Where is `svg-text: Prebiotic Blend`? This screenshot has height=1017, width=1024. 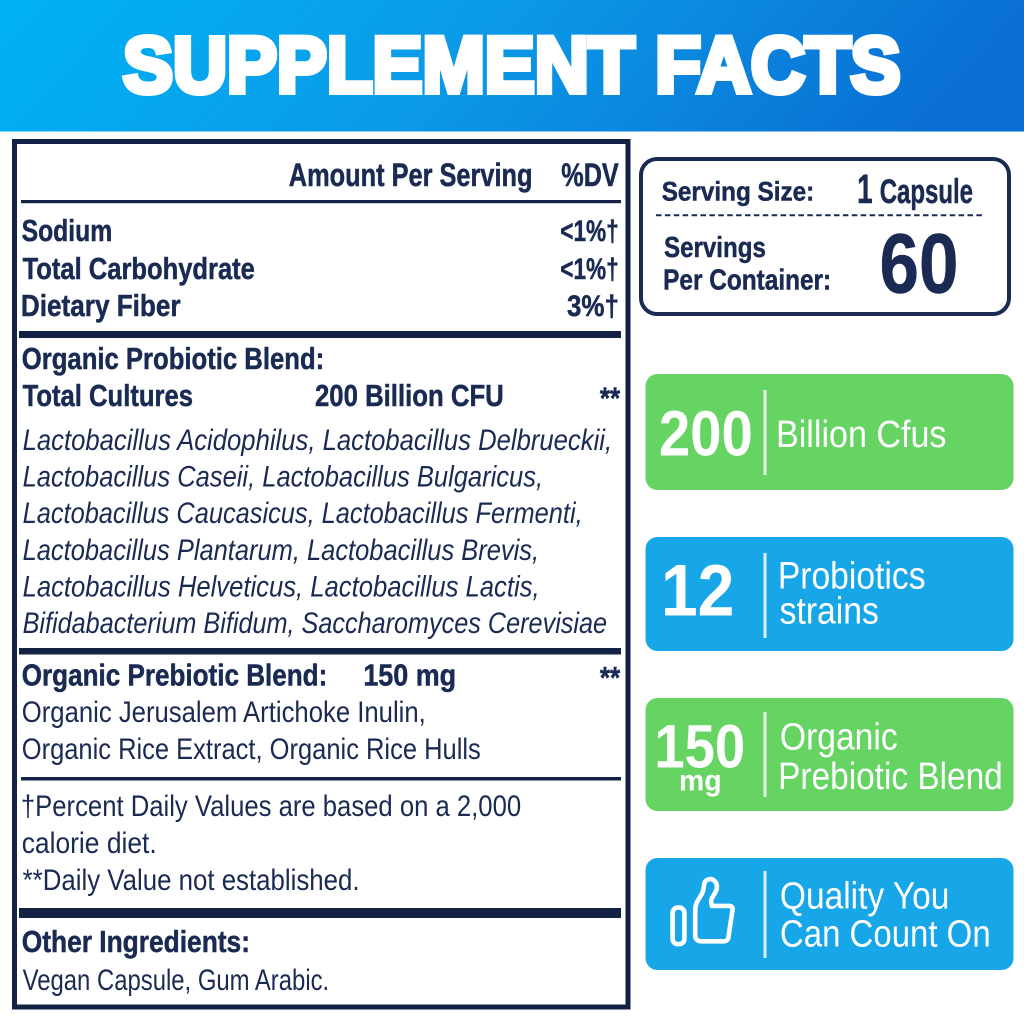 svg-text: Prebiotic Blend is located at coordinates (890, 776).